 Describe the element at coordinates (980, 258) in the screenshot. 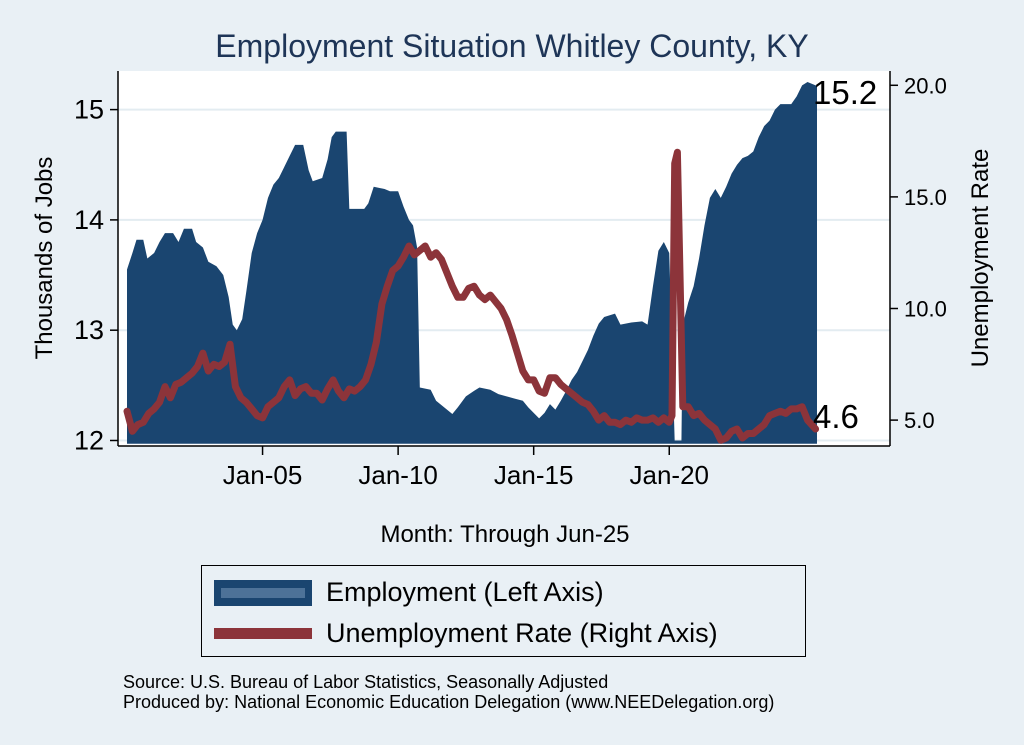

I see `right-axis-title: Unemployment Rate` at that location.